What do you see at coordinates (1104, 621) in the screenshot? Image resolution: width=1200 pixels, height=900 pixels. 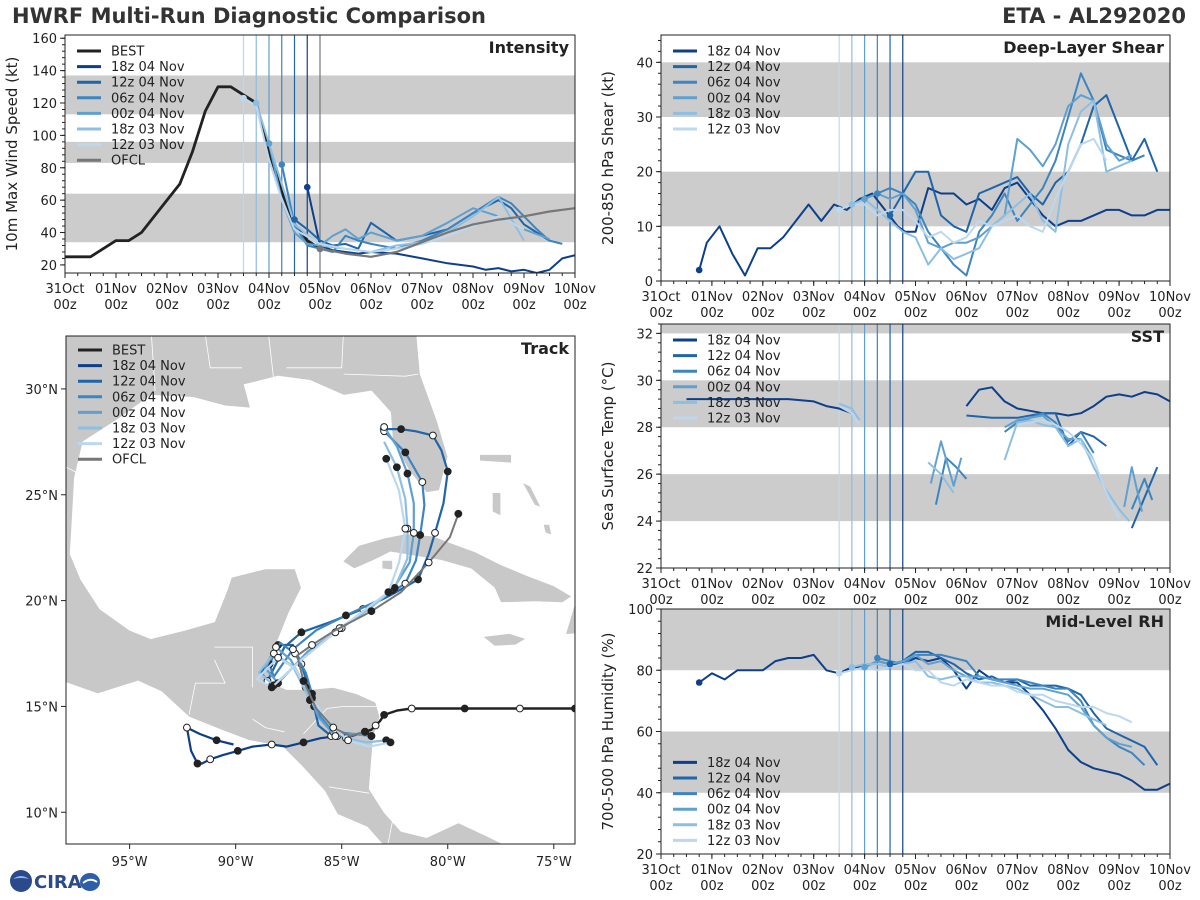 I see `rh-title: Mid-Level RH` at bounding box center [1104, 621].